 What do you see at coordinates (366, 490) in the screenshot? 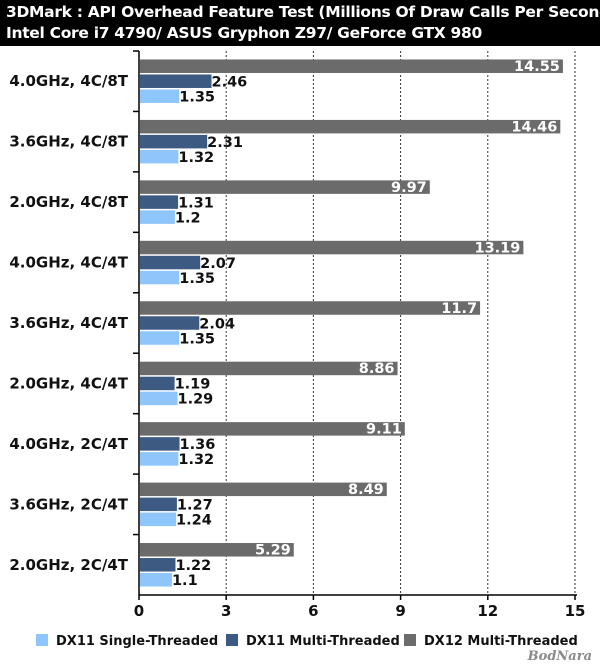
I see `data-label-dx12-multi: 8.49` at bounding box center [366, 490].